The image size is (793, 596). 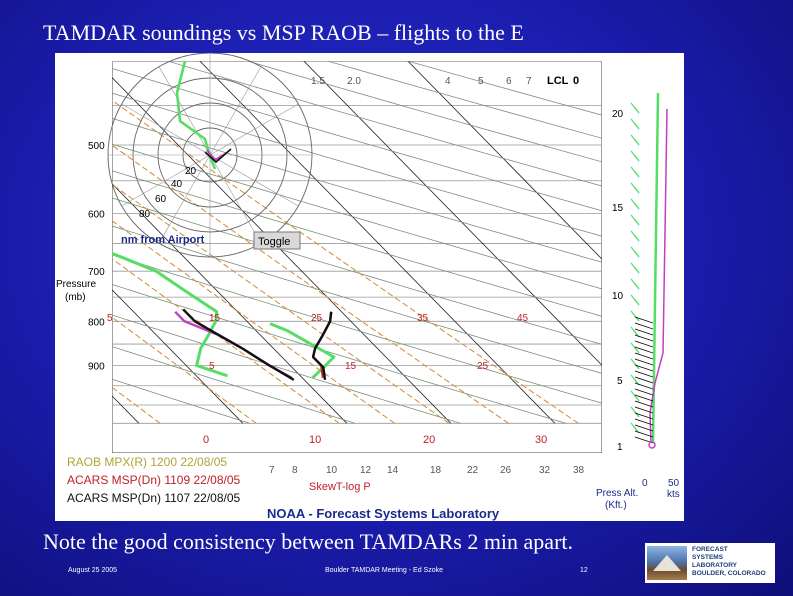 I want to click on isotherm-line, so click(x=504, y=160).